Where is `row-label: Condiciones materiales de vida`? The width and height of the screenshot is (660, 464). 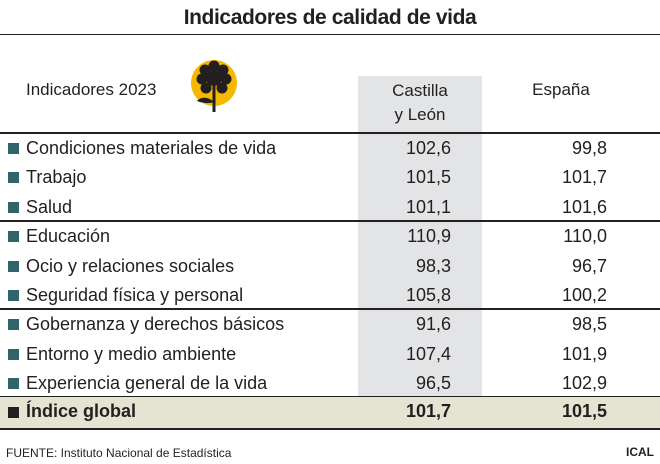 row-label: Condiciones materiales de vida is located at coordinates (151, 148).